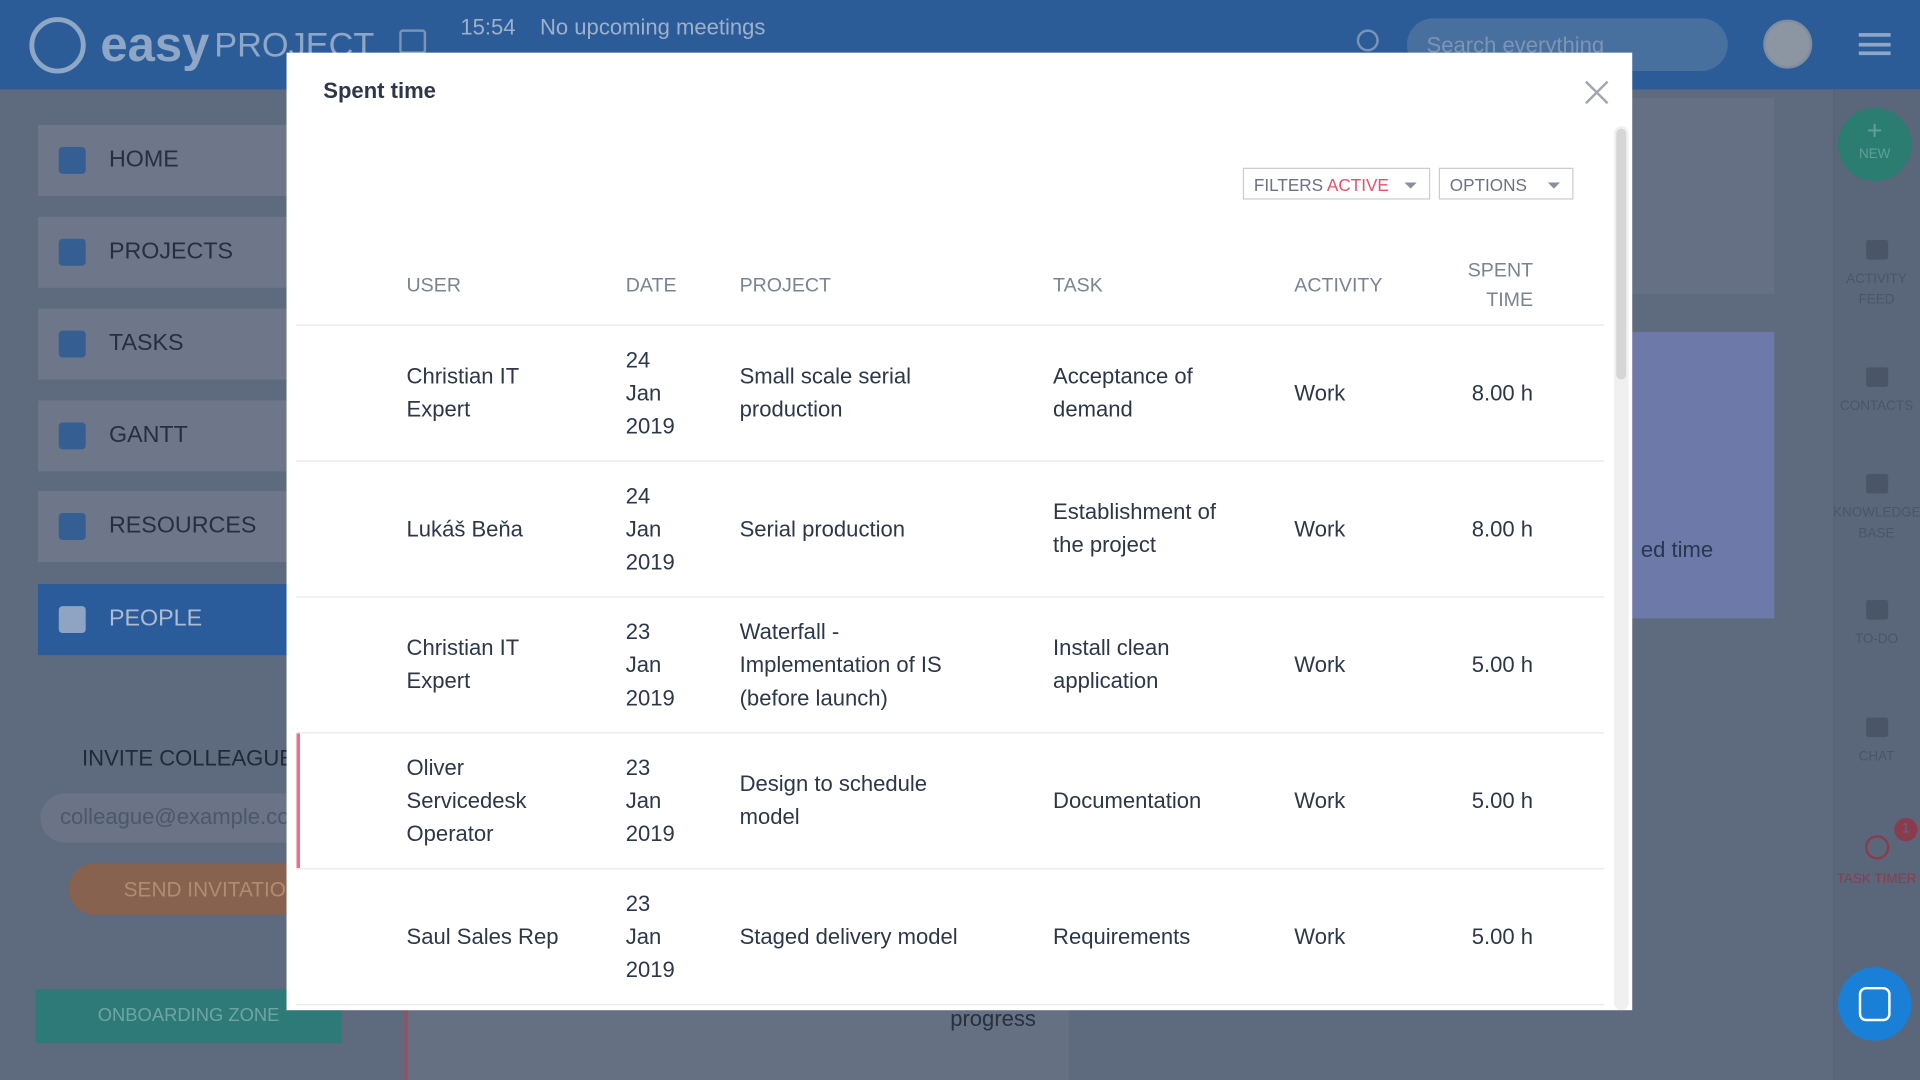 This screenshot has height=1080, width=1920. Describe the element at coordinates (1596, 92) in the screenshot. I see `close-button` at that location.